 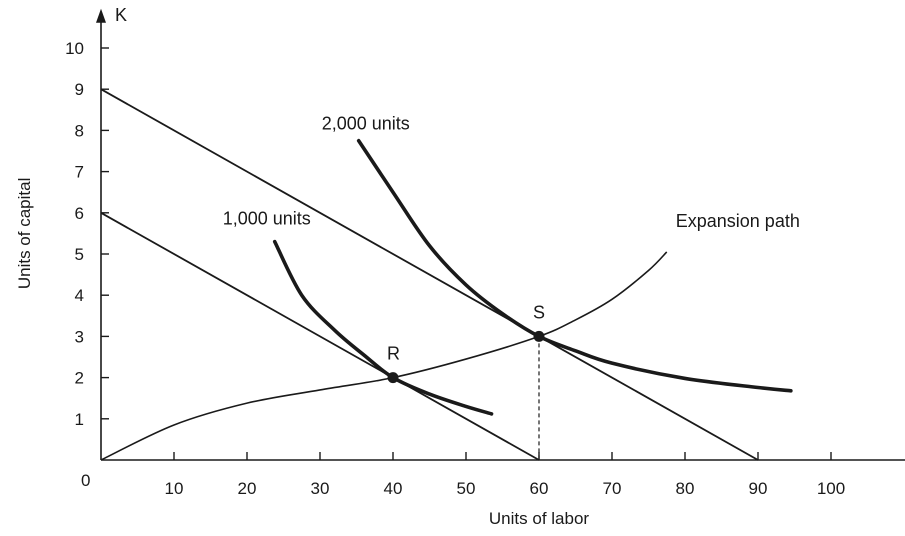 I want to click on y-tick-label: 5, so click(x=79, y=254).